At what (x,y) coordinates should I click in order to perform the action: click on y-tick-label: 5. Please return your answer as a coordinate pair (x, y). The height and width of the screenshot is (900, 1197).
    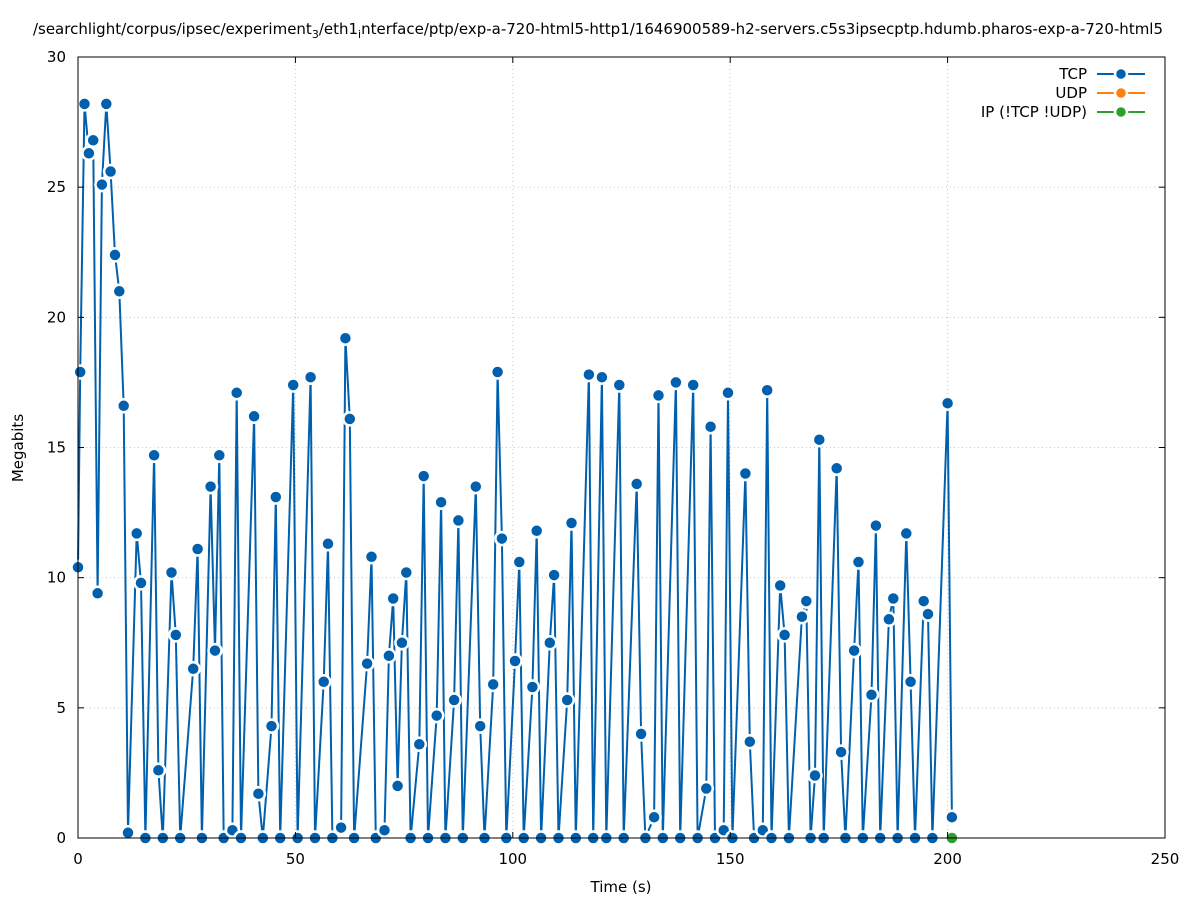
    Looking at the image, I should click on (61, 708).